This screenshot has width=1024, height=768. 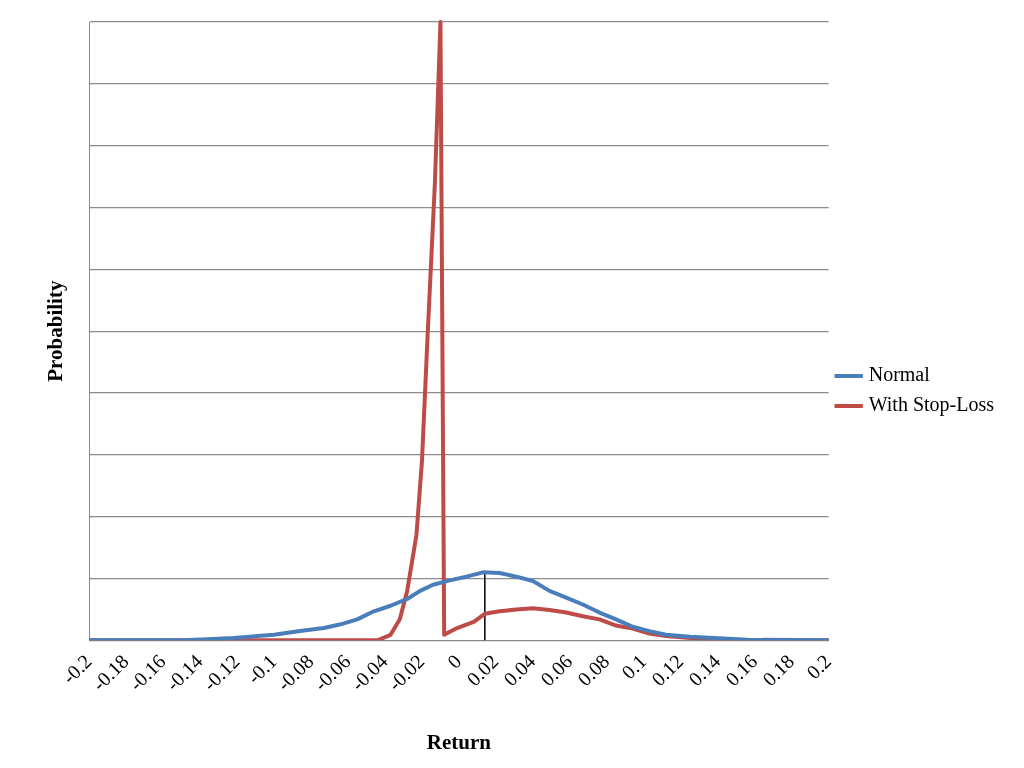 I want to click on x-tick-label: -0.2, so click(x=76, y=668).